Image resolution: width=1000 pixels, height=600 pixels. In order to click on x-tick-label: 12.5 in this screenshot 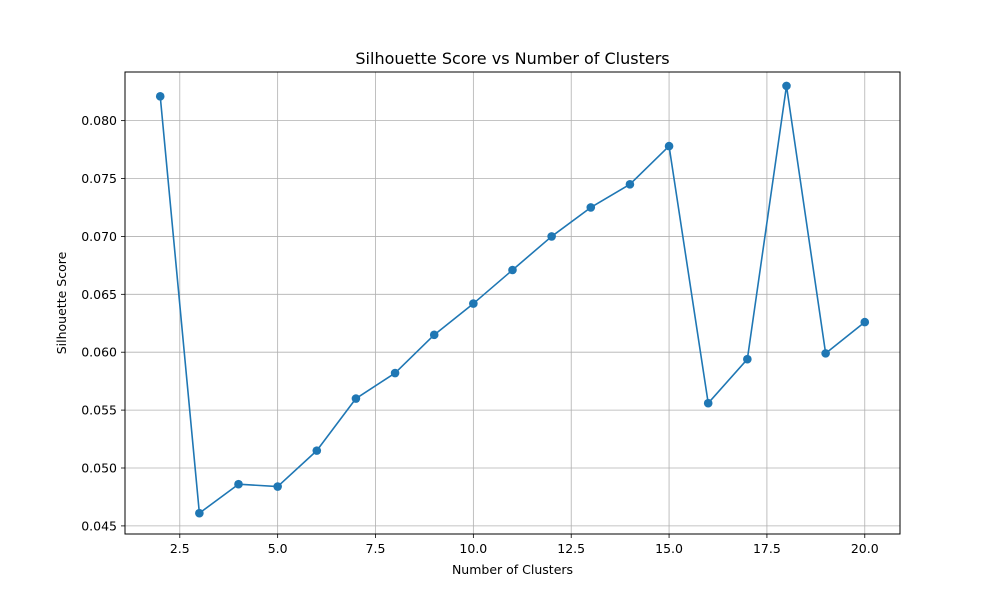, I will do `click(571, 548)`.